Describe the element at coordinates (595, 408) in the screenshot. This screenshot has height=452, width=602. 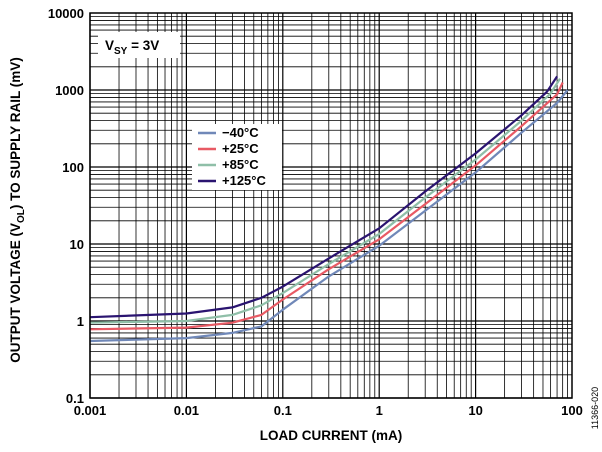
I see `figure-id: 11366-020` at that location.